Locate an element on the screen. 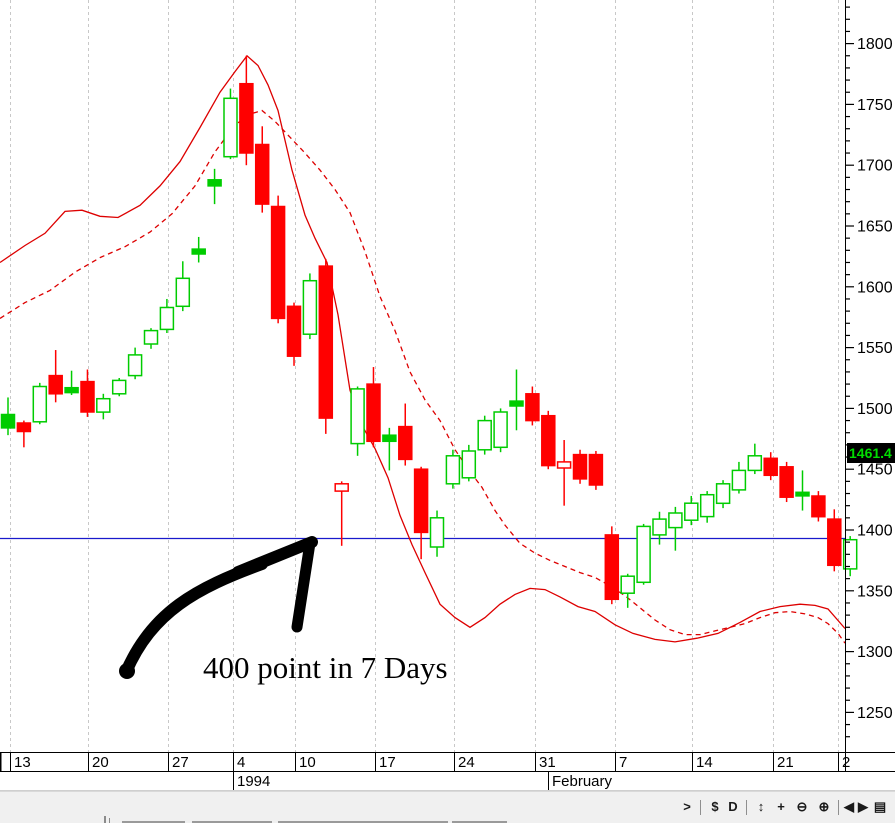 The image size is (895, 823). data-window-icon: ▤ is located at coordinates (880, 806).